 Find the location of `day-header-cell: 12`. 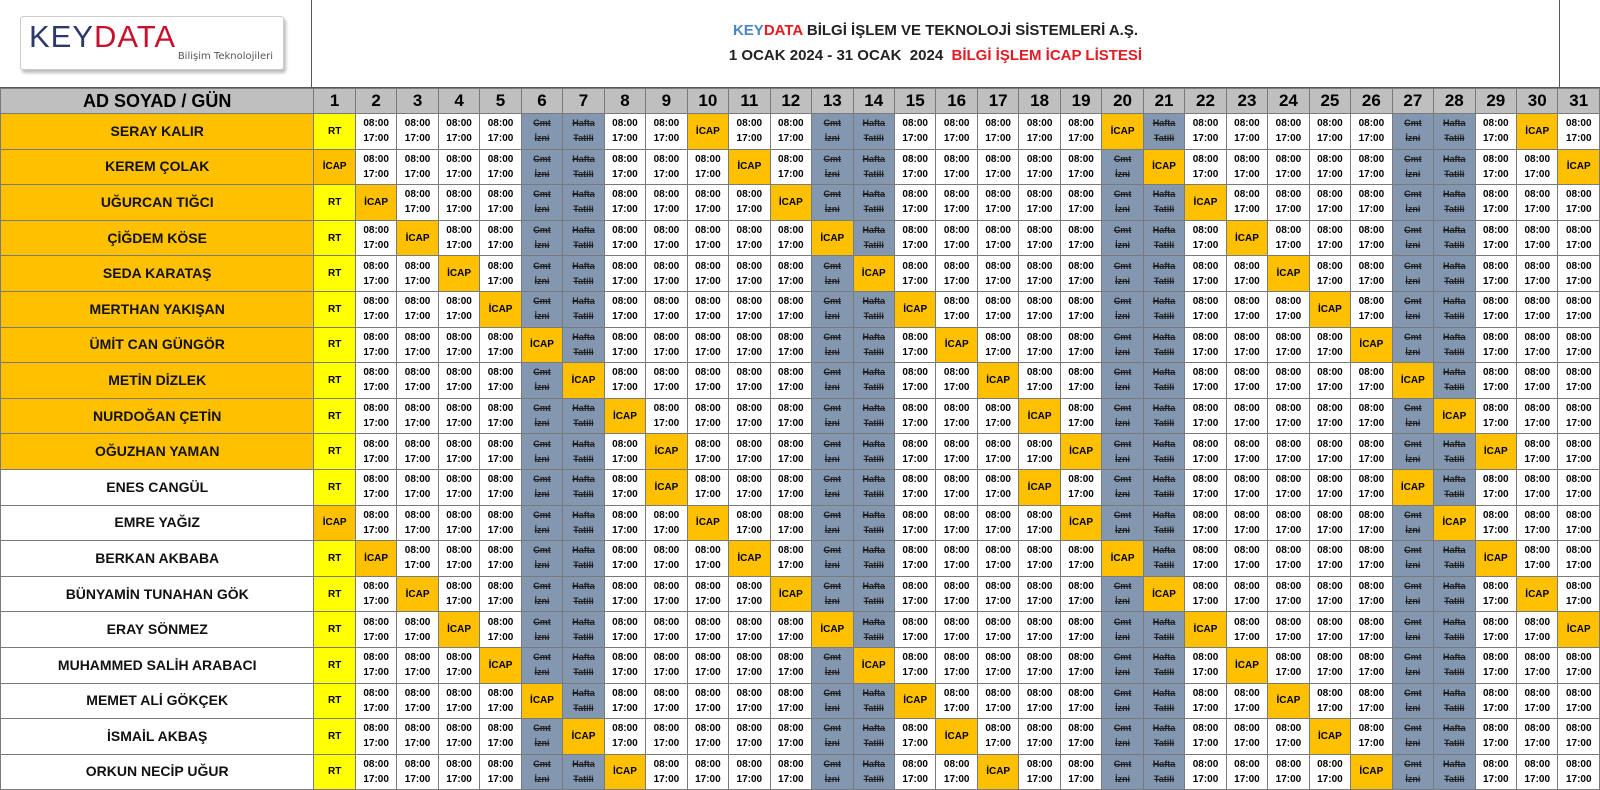

day-header-cell: 12 is located at coordinates (791, 101).